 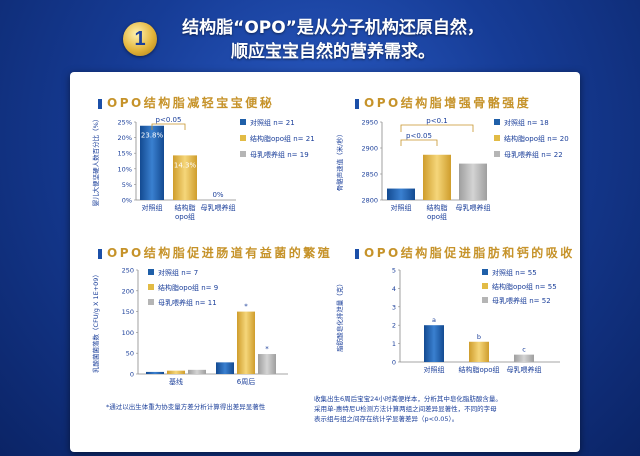 What do you see at coordinates (394, 289) in the screenshot?
I see `c4-ytick-label: 4` at bounding box center [394, 289].